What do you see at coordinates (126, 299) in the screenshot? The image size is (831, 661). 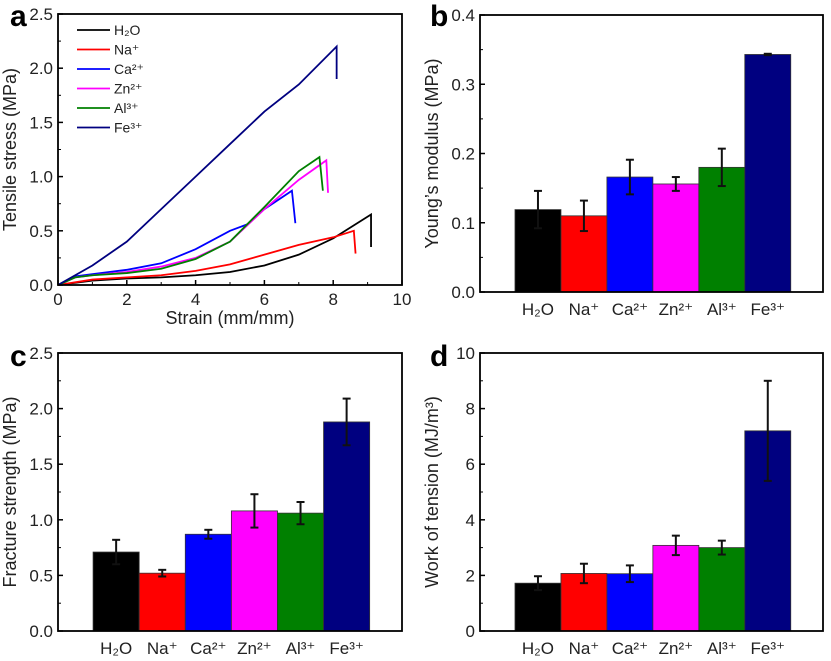 I see `x-tick-label: 2` at bounding box center [126, 299].